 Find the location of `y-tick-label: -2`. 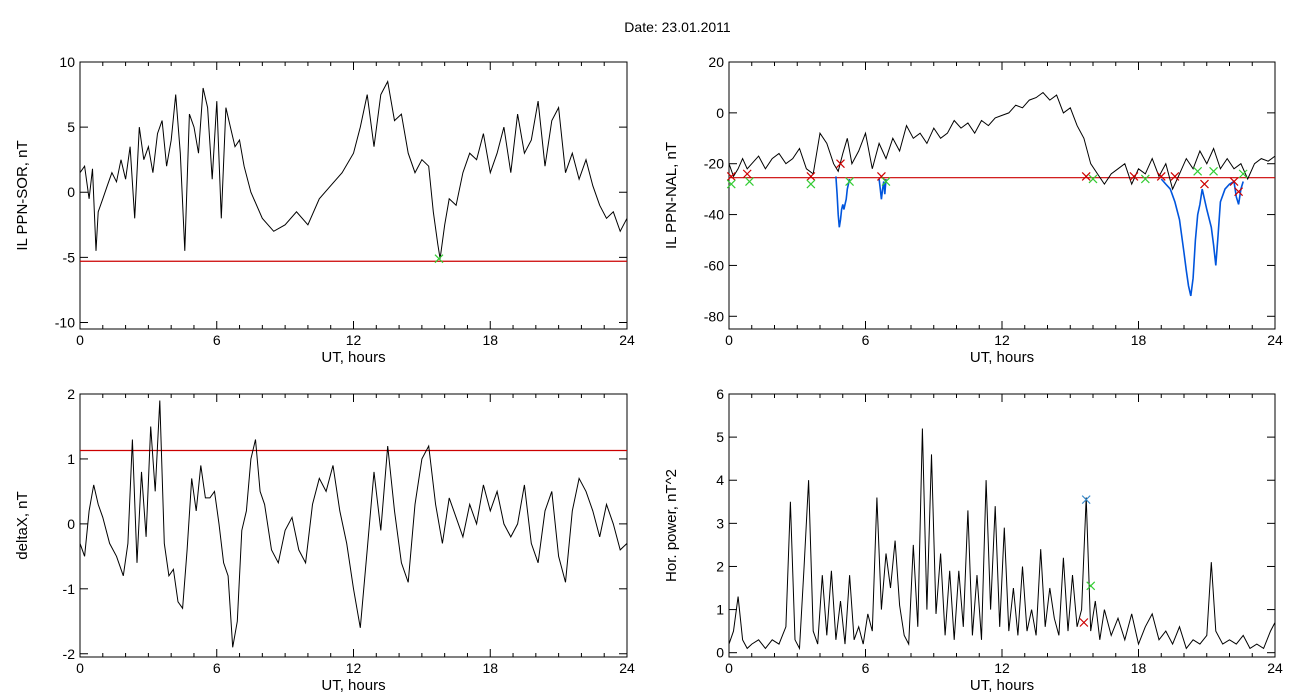

y-tick-label: -2 is located at coordinates (69, 654).